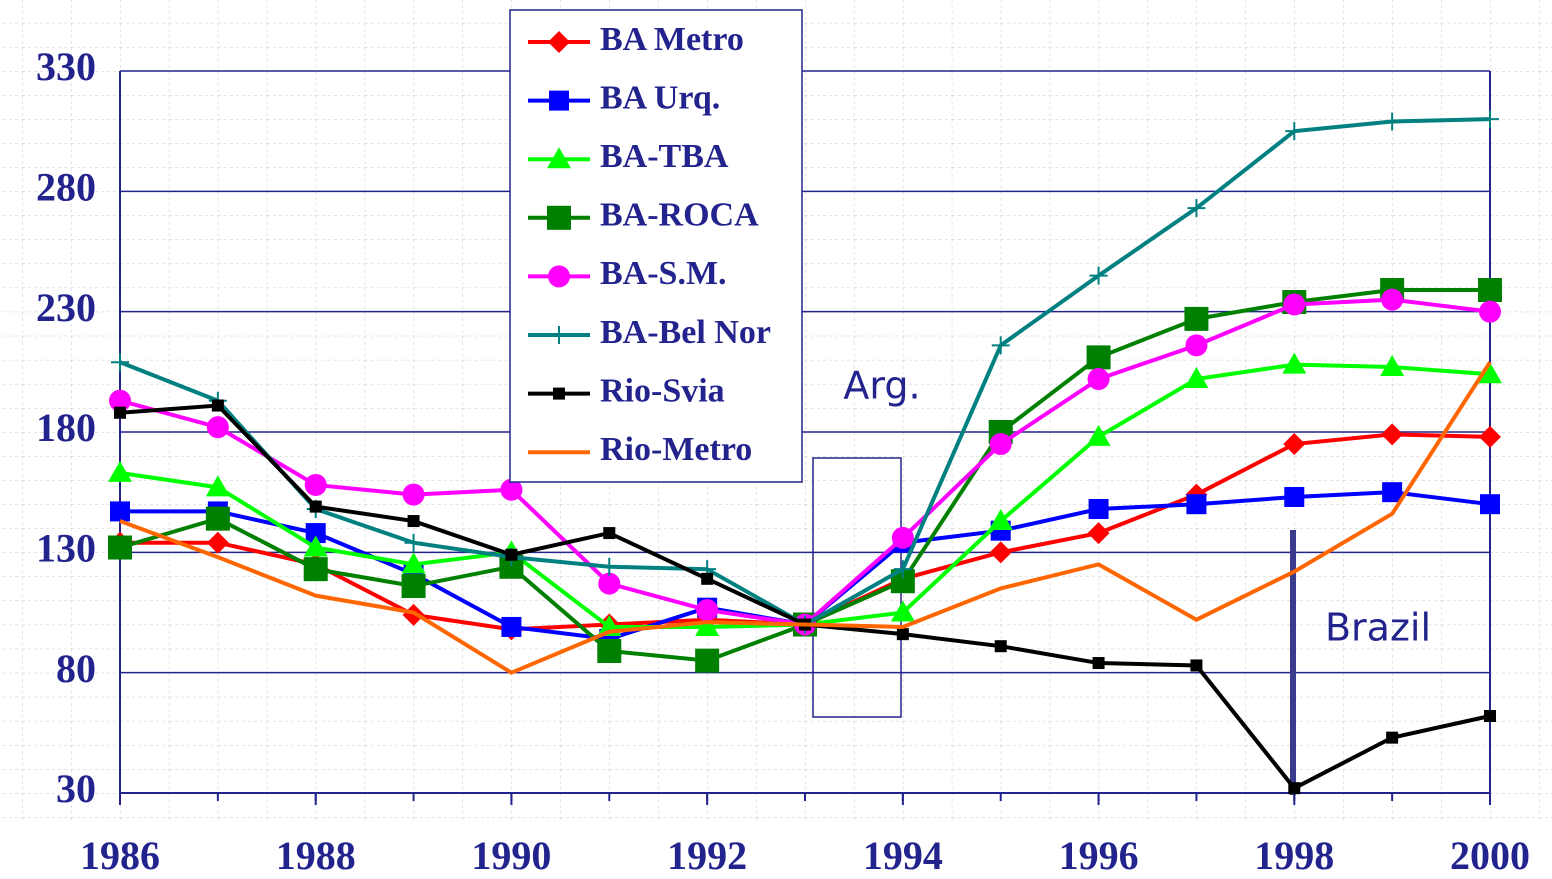  I want to click on legend-label: BA-Bel Nor, so click(685, 332).